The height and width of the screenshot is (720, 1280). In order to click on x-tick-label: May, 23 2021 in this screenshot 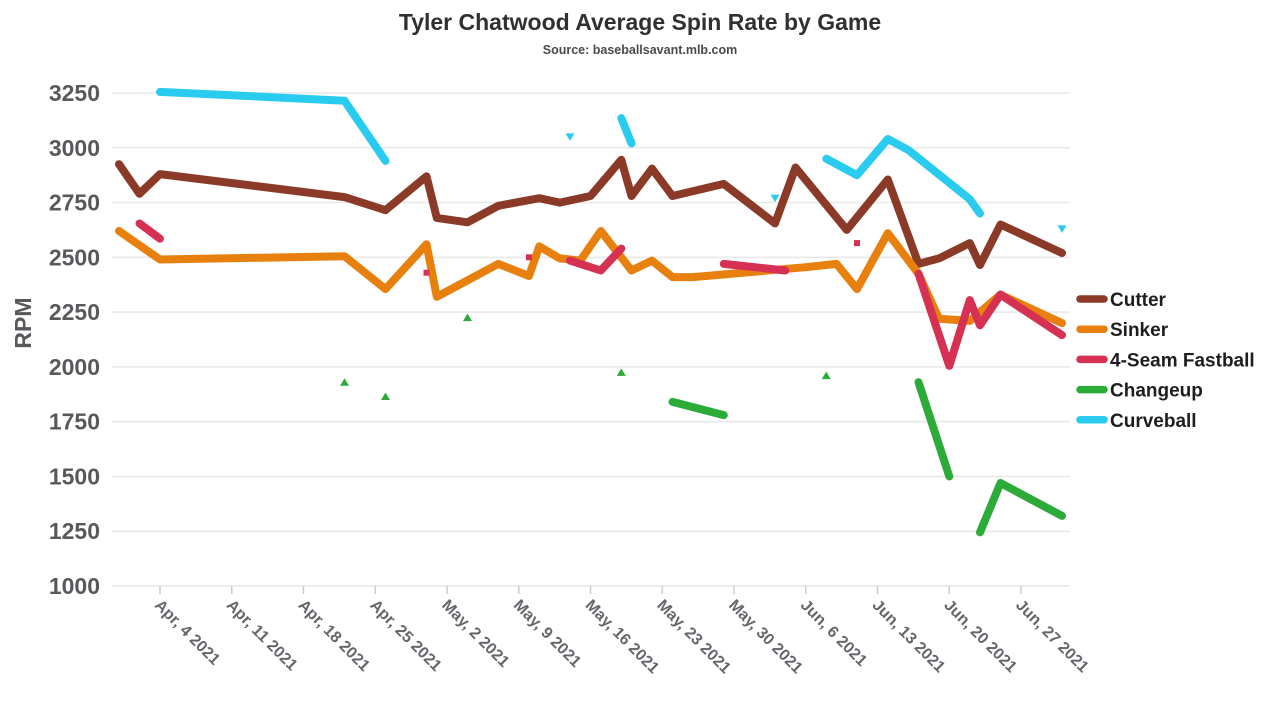, I will do `click(693, 637)`.